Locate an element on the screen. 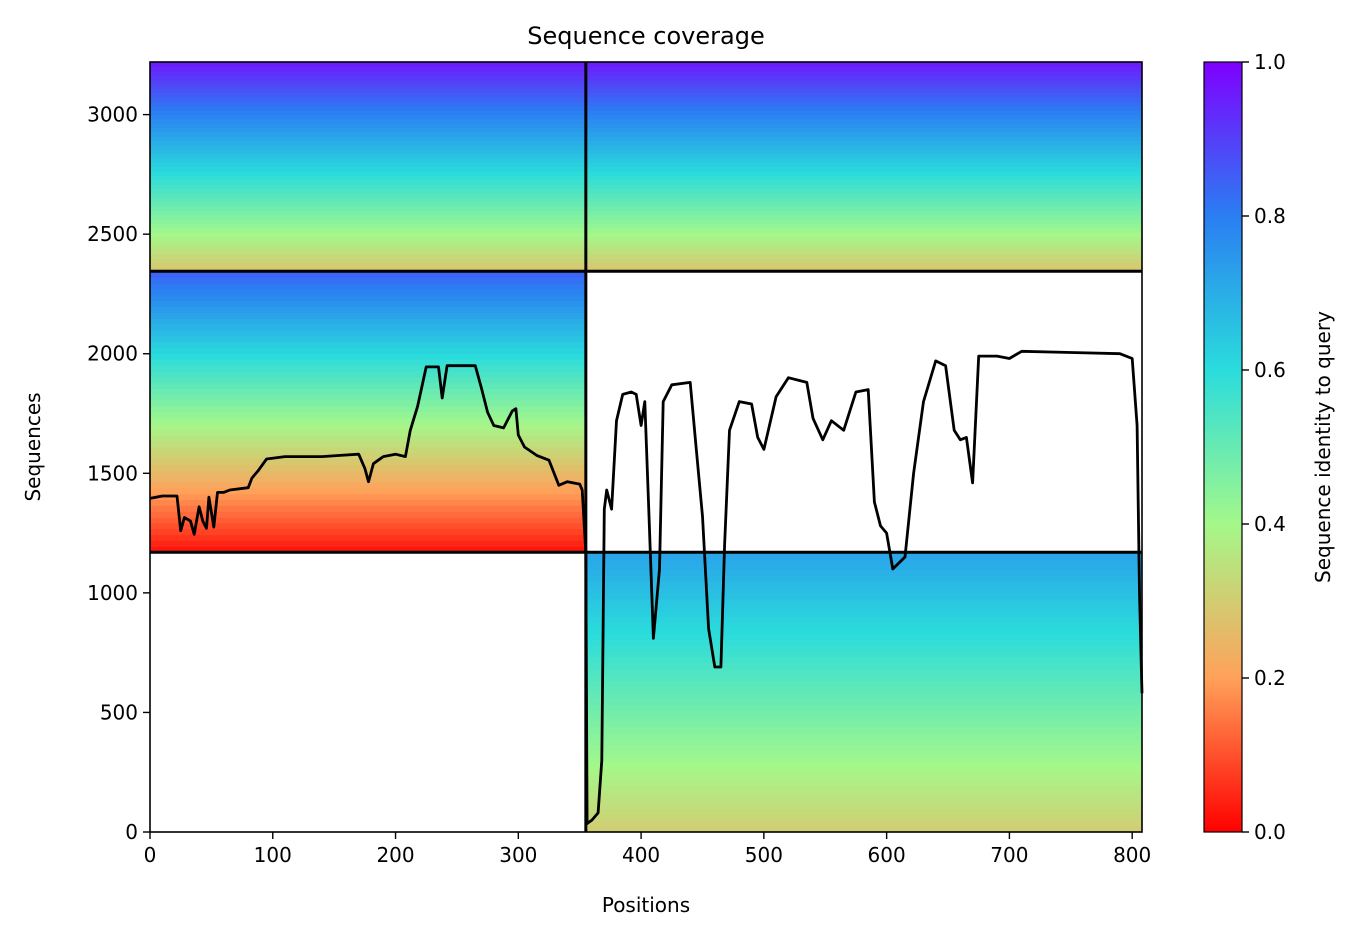 This screenshot has height=939, width=1364. colorbar-tick-label: 1.0 is located at coordinates (1270, 62).